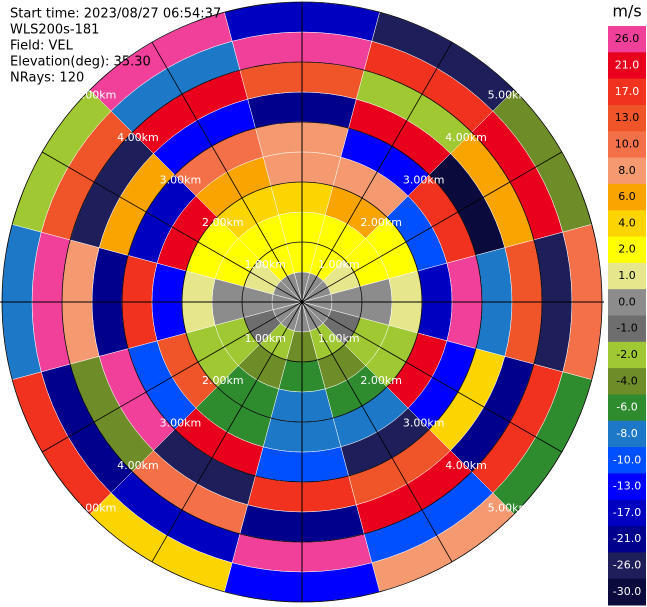 The height and width of the screenshot is (607, 647). I want to click on colorbar-tick-label: -1.0, so click(626, 328).